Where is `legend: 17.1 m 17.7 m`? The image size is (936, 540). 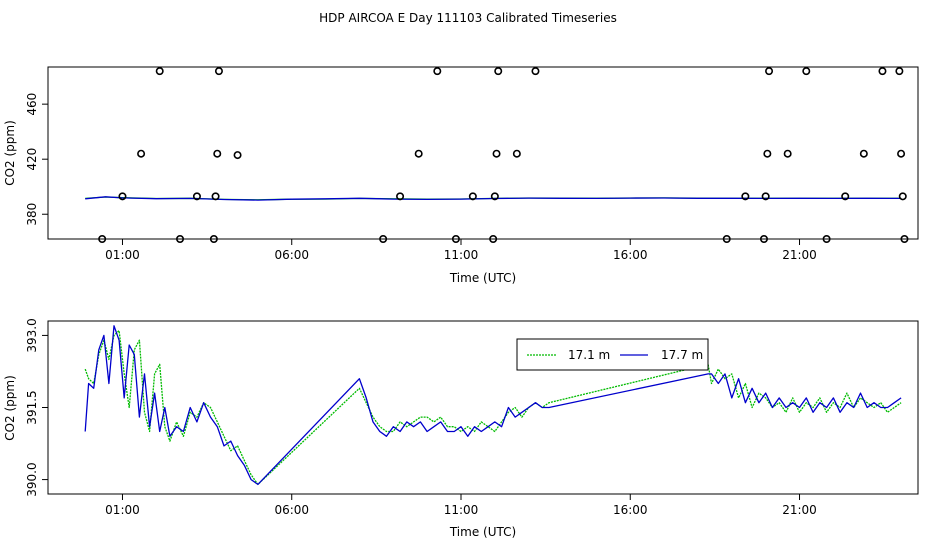
legend: 17.1 m 17.7 m is located at coordinates (612, 354).